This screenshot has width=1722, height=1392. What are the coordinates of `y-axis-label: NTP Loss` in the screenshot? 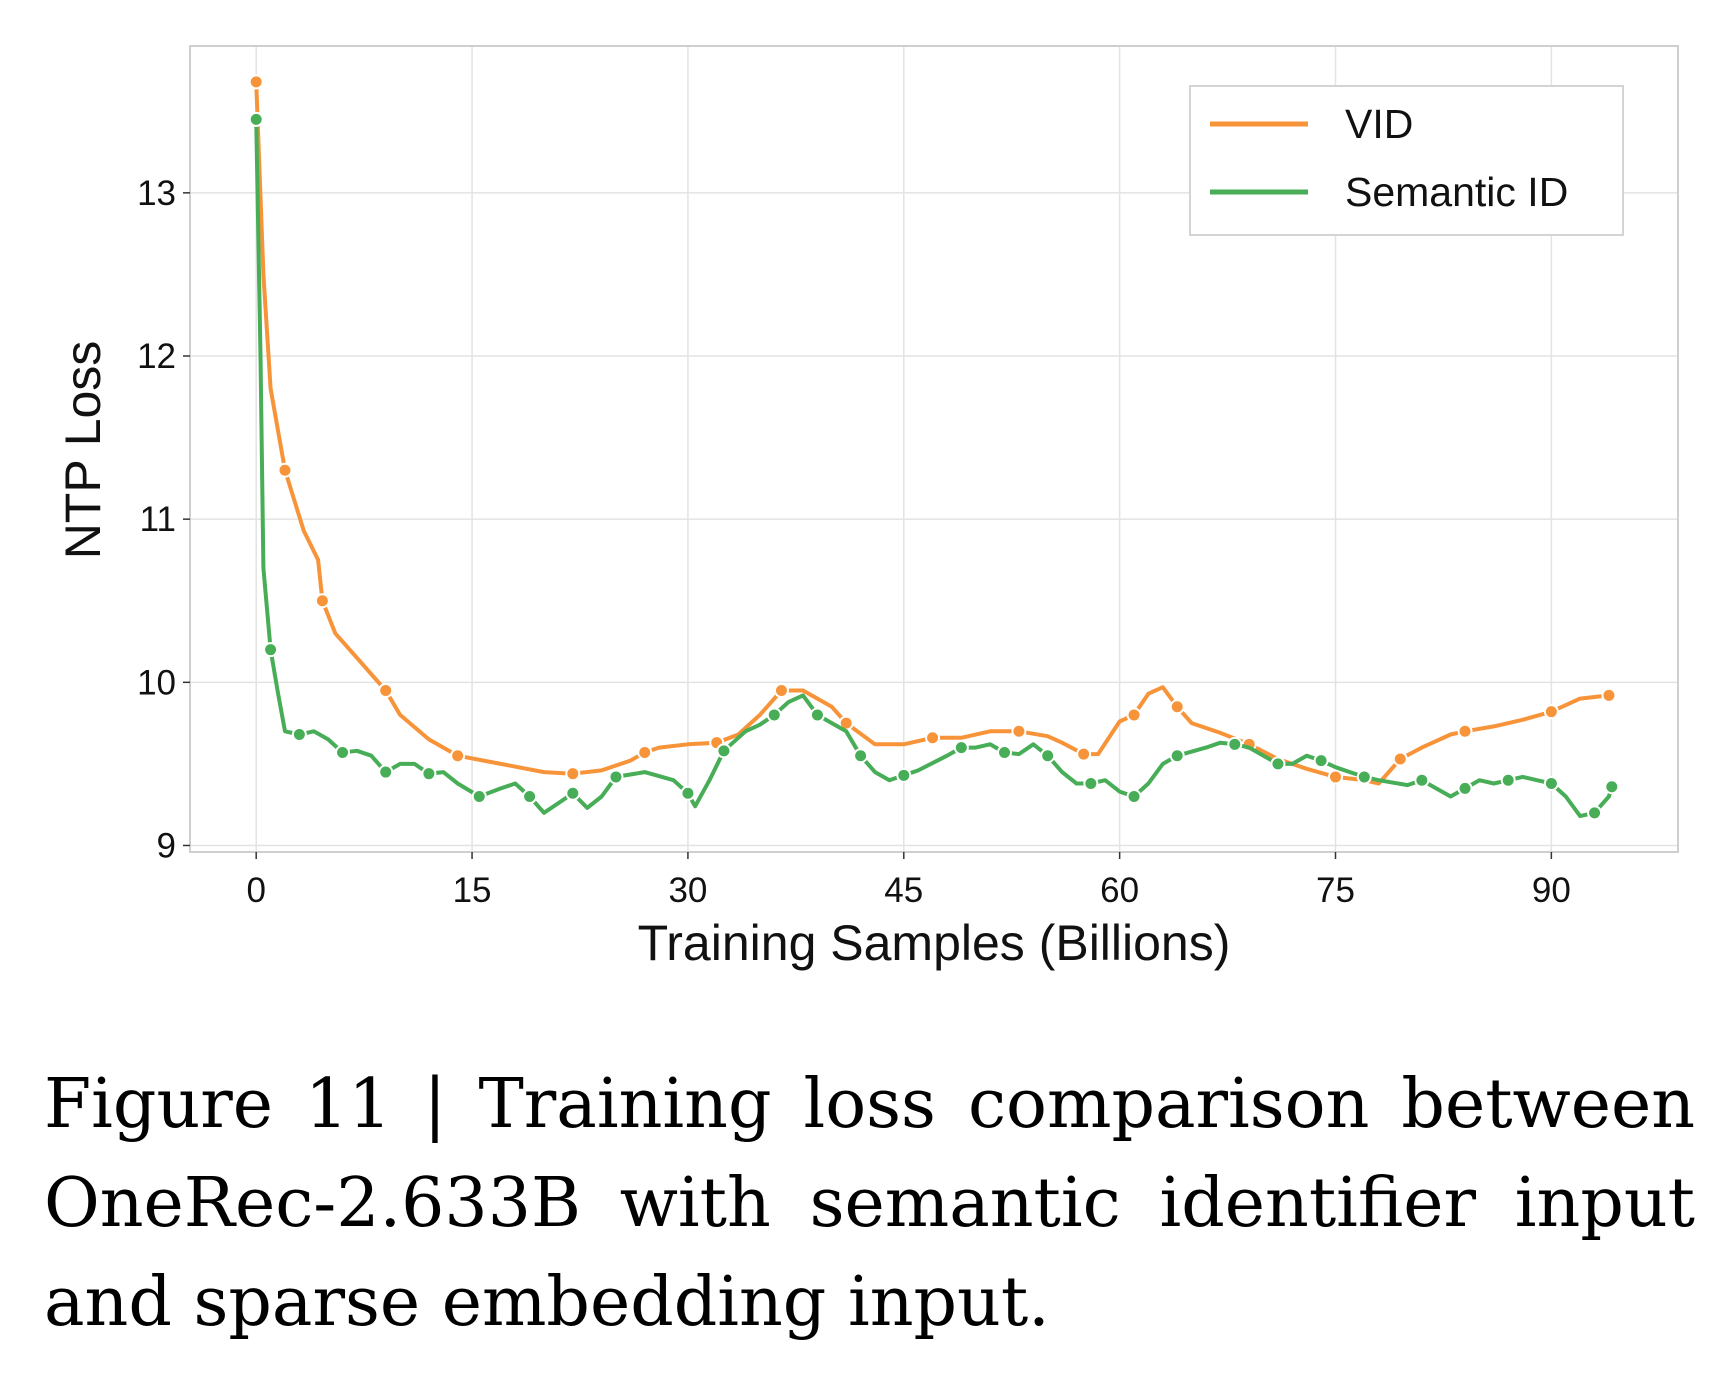 It's located at (83, 450).